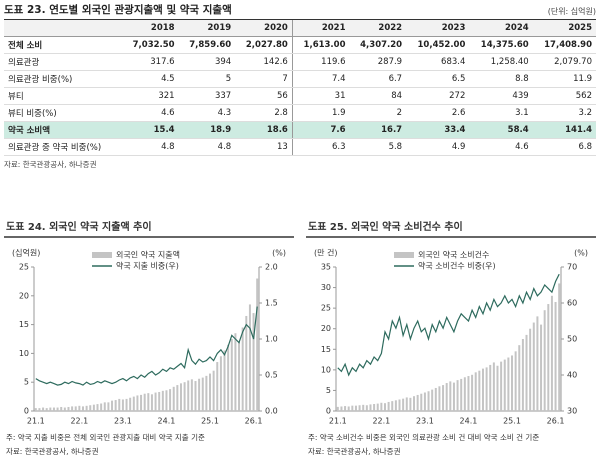 This screenshot has height=462, width=600. What do you see at coordinates (150, 62) in the screenshot?
I see `cell: 317.6` at bounding box center [150, 62].